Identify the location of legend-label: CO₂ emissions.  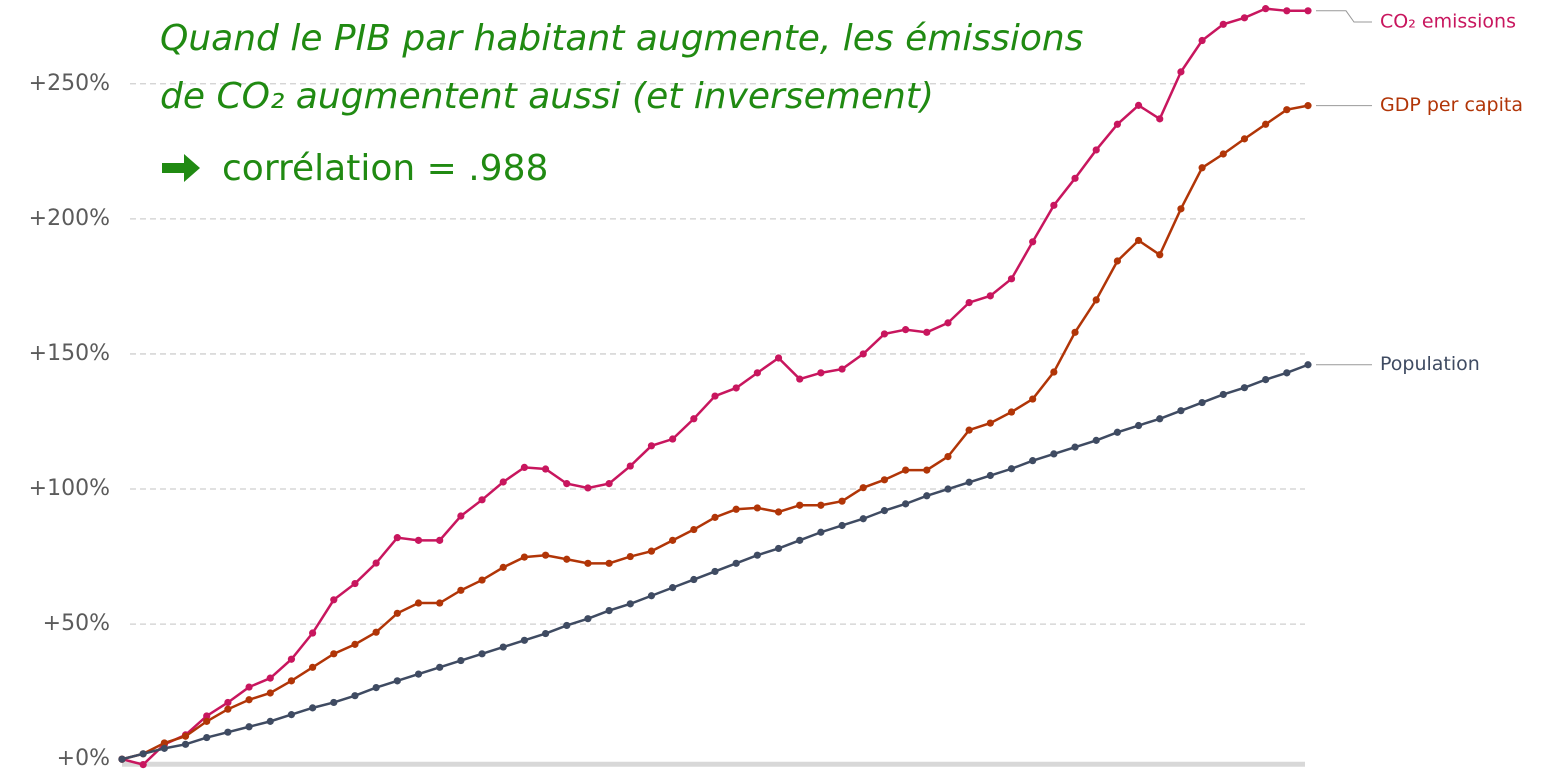
(1448, 22).